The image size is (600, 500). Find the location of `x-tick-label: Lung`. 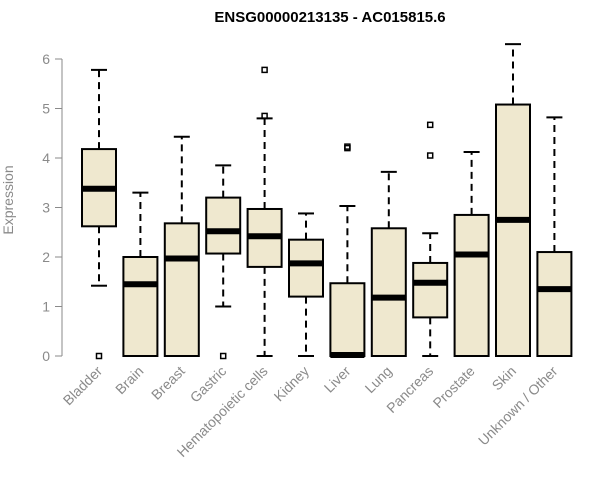

x-tick-label: Lung is located at coordinates (378, 379).